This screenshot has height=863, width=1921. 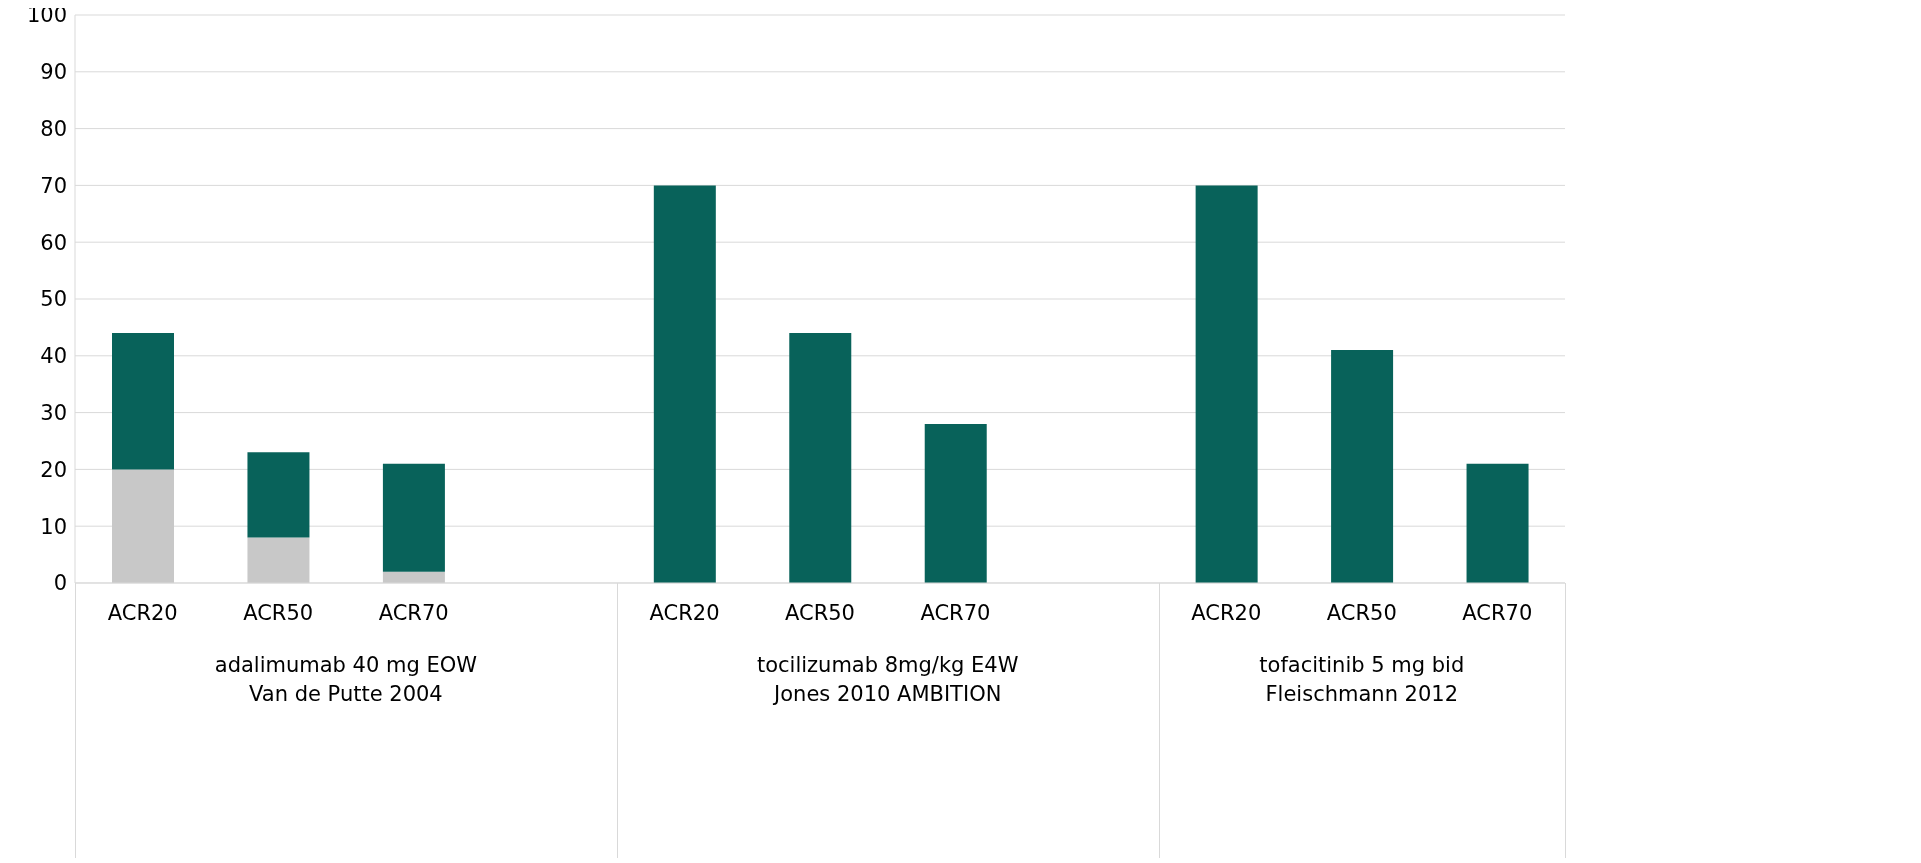 I want to click on y-tick-label: 70, so click(x=53, y=185).